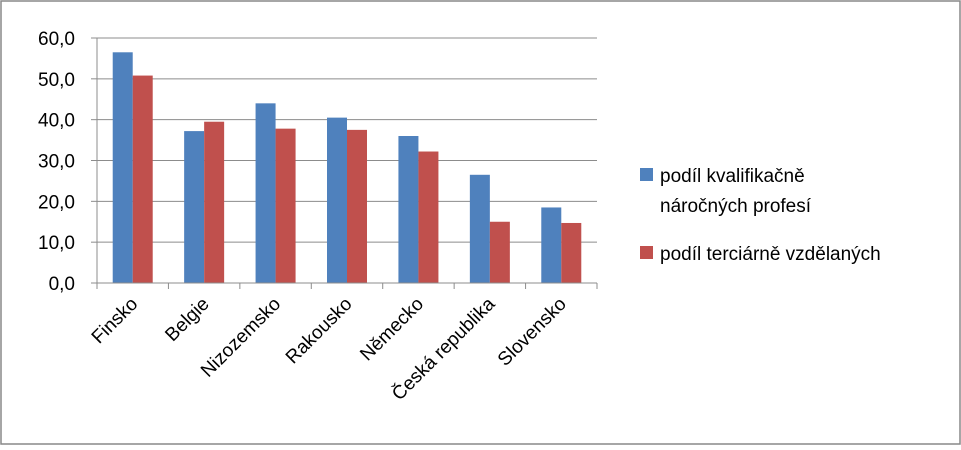 Image resolution: width=961 pixels, height=450 pixels. I want to click on legend-label-series-1-line-2: náročných profesí, so click(736, 206).